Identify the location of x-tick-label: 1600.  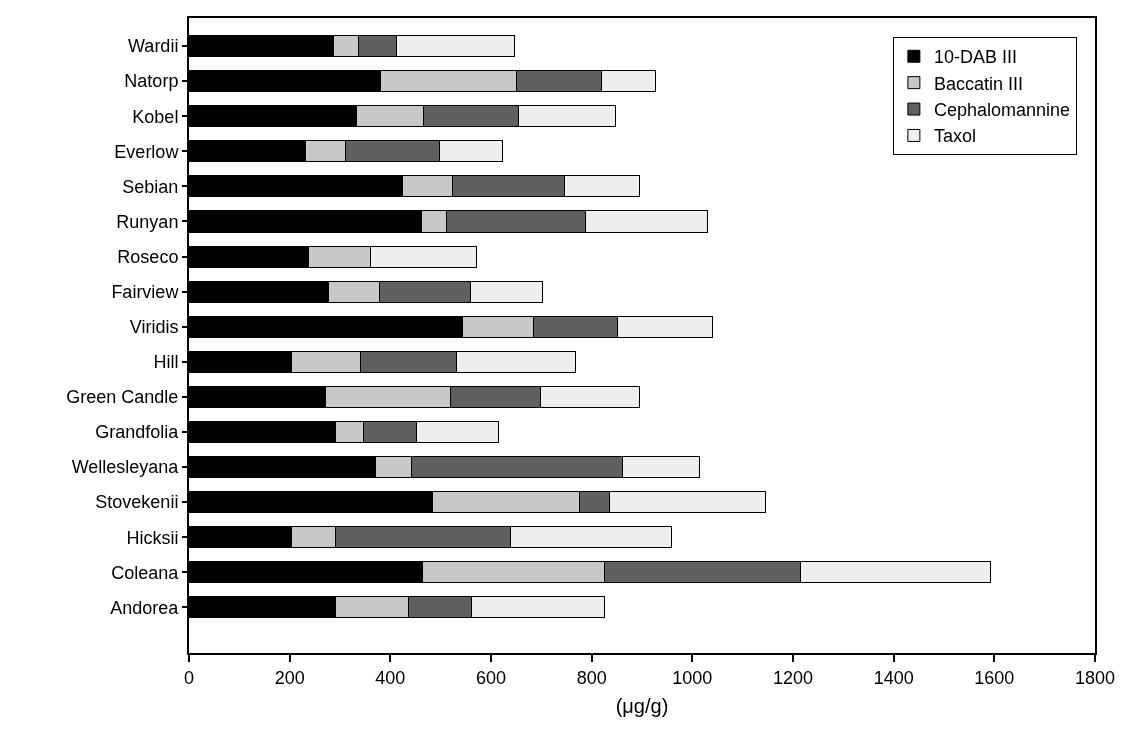
(994, 677).